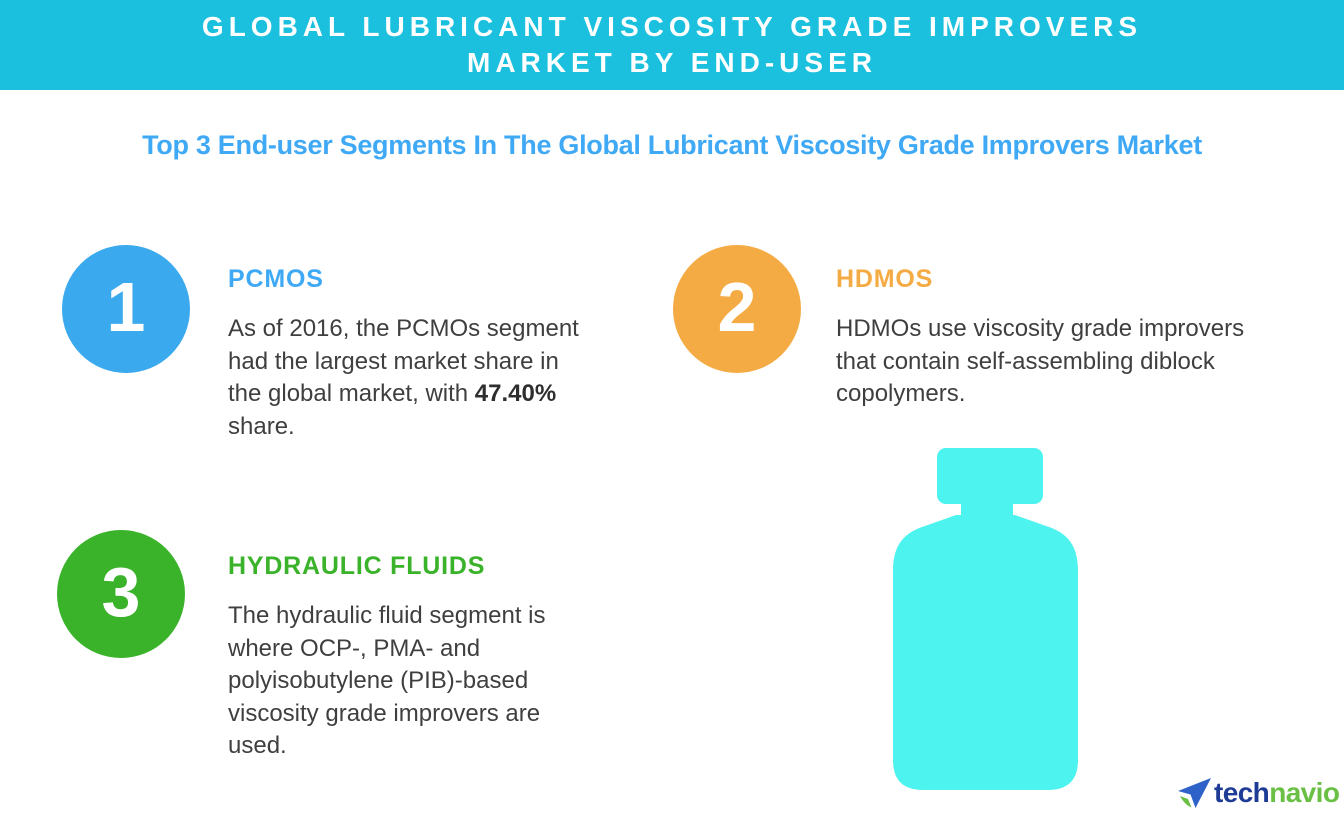 The image size is (1344, 816). I want to click on page-title-line2: MARKET BY END-USER, so click(672, 62).